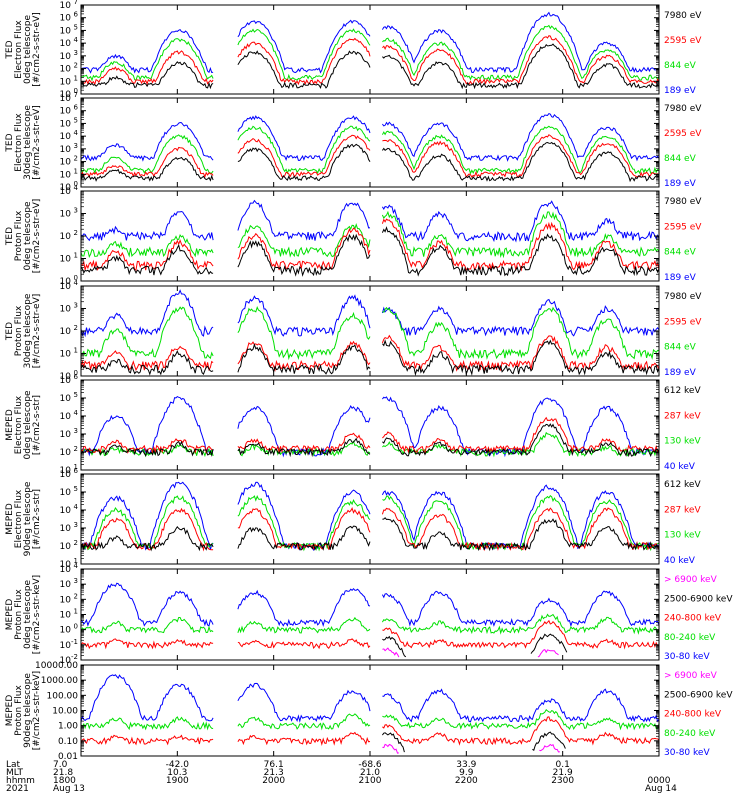 The image size is (750, 800). I want to click on y-tick-label: 0.10, so click(68, 742).